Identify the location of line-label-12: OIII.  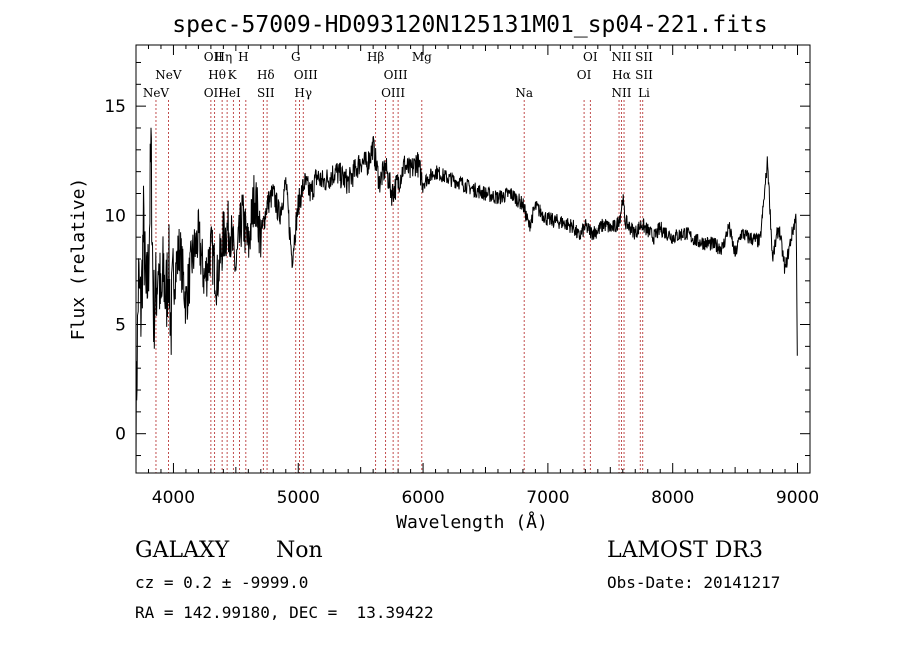
(306, 75).